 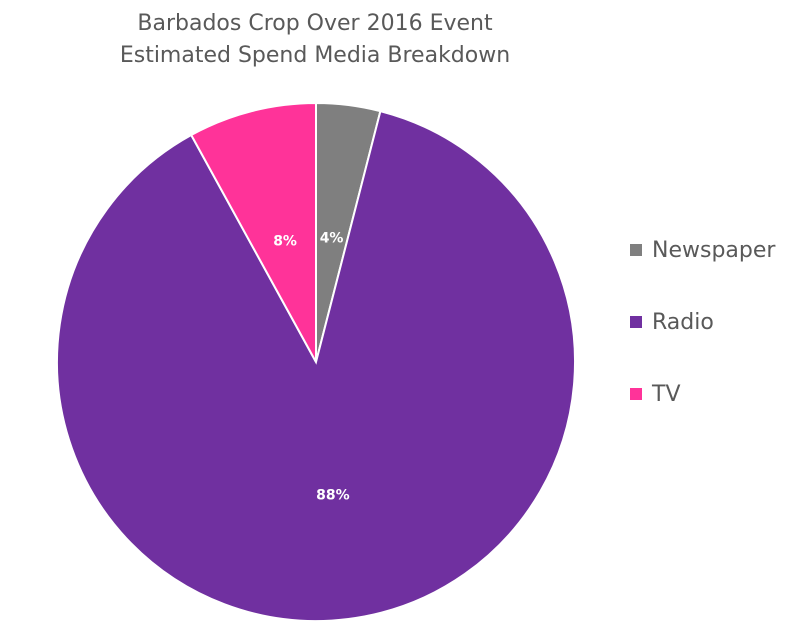 I want to click on pie-label-radio: 88%, so click(x=333, y=496).